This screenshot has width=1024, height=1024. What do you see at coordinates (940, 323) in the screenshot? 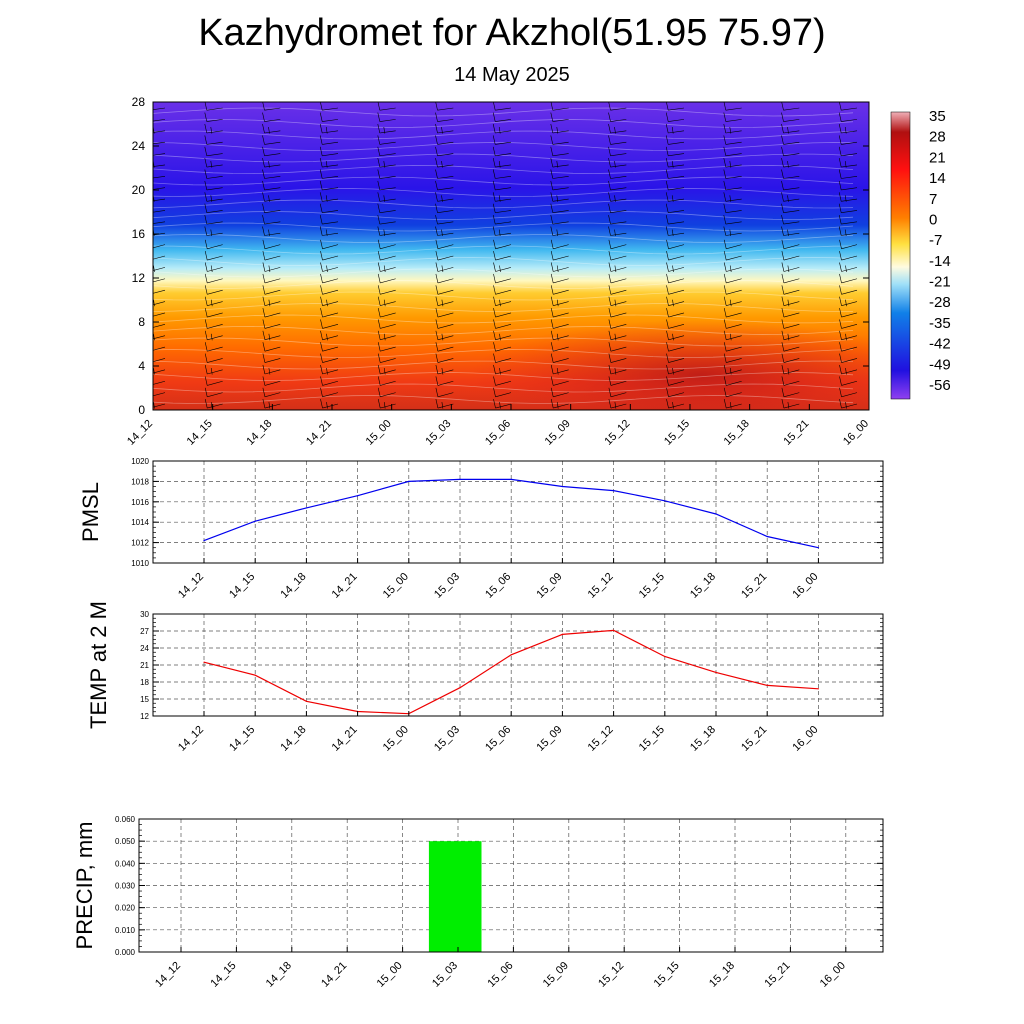
I see `colorbar-label: -35` at bounding box center [940, 323].